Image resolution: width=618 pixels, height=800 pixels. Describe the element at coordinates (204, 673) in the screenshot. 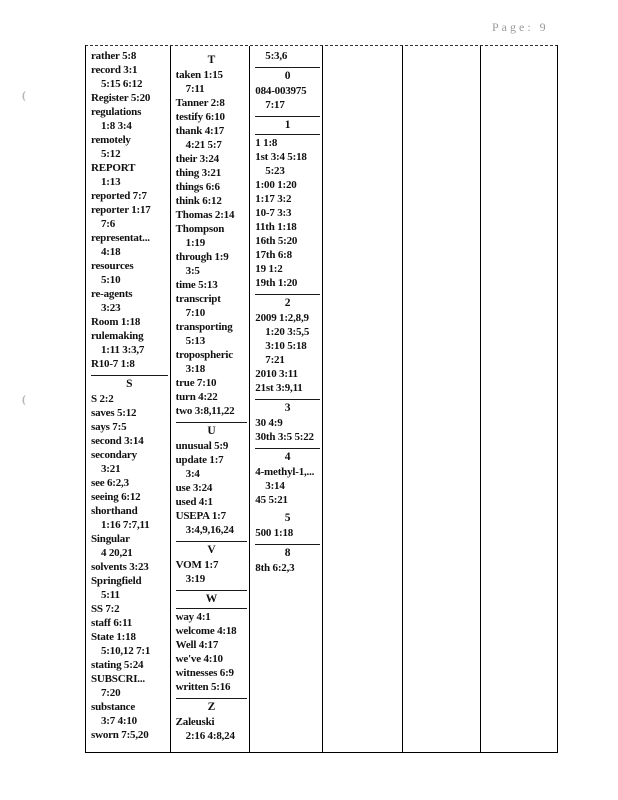

I see `entry-word-refs: witnesses 6:9` at that location.